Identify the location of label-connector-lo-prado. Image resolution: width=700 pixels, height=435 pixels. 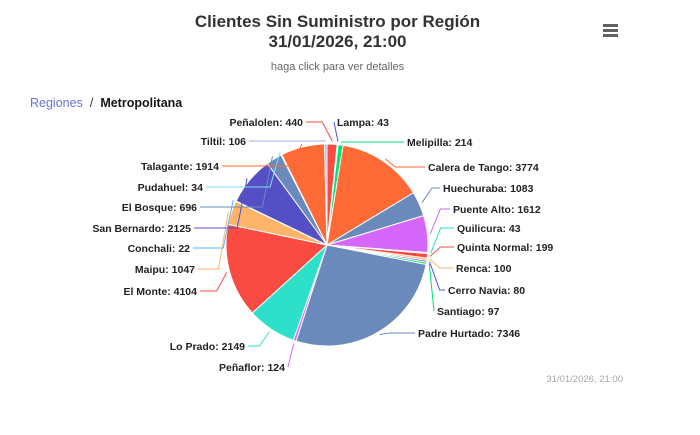
(259, 339).